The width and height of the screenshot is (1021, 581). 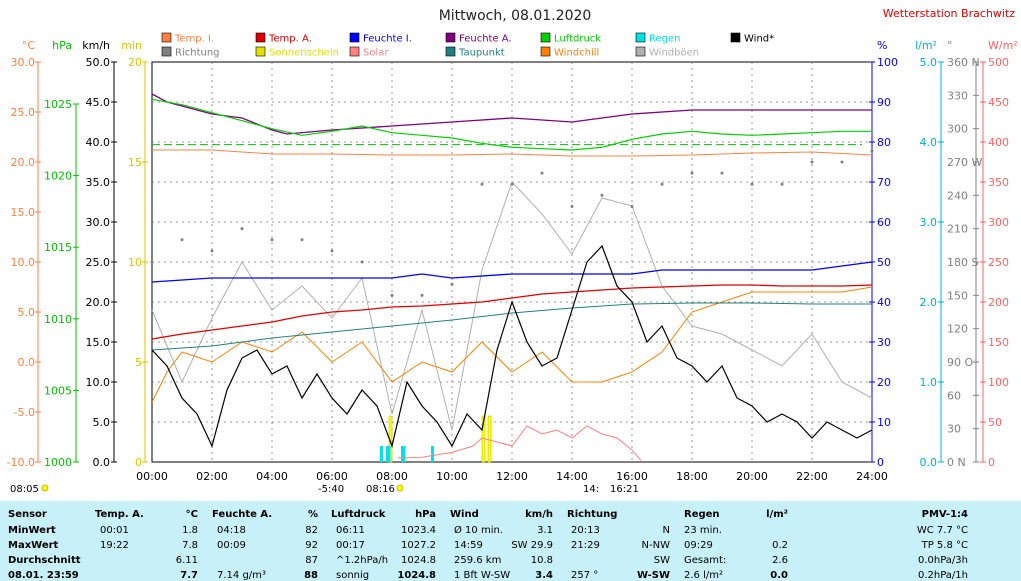 What do you see at coordinates (119, 514) in the screenshot?
I see `header-temp: Temp. A.` at bounding box center [119, 514].